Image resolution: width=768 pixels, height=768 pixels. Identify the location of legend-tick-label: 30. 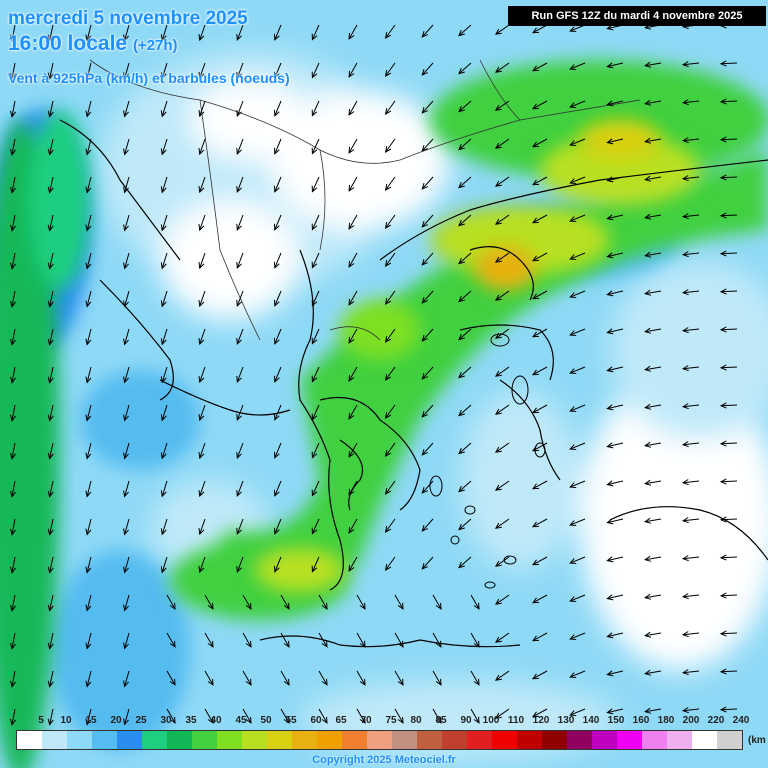
(166, 720).